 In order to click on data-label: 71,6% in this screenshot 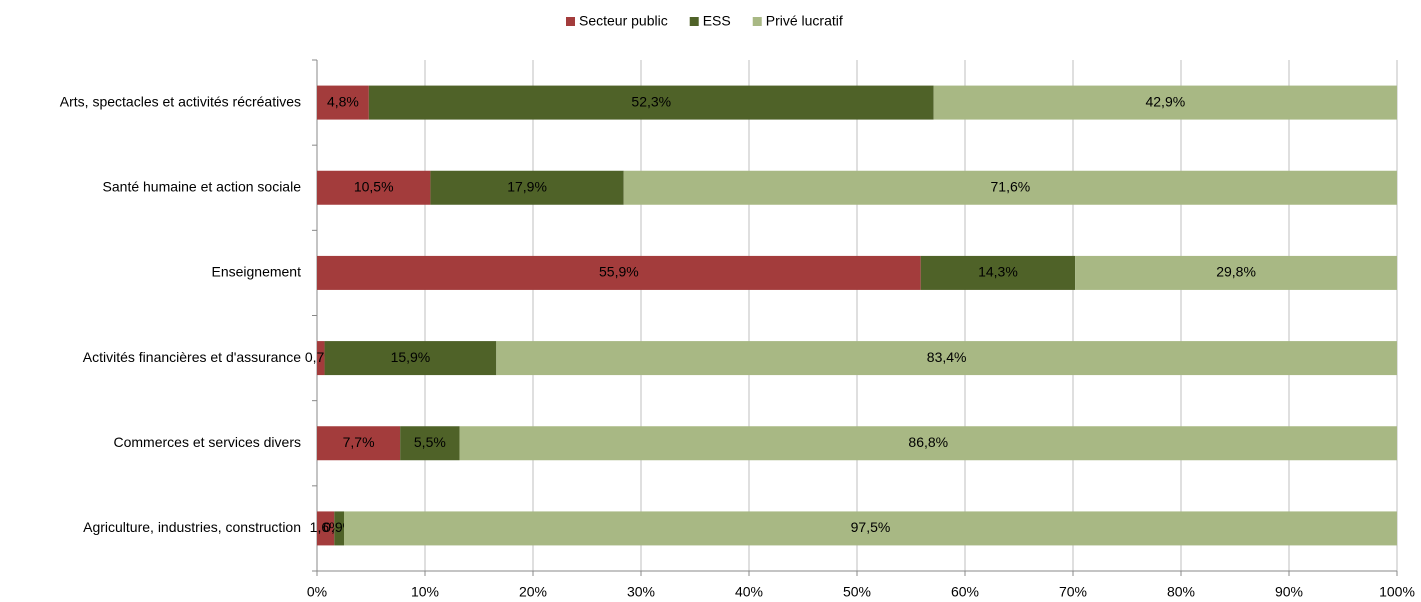, I will do `click(1011, 186)`.